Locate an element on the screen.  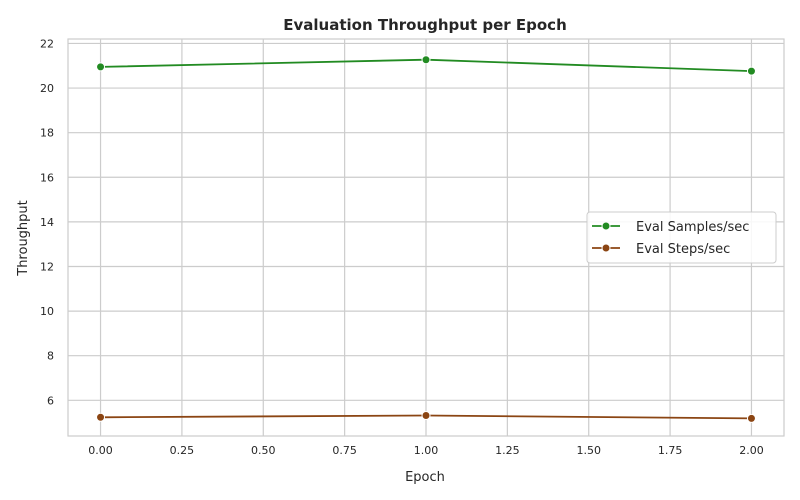
x-tick-label: 0.50 is located at coordinates (263, 450).